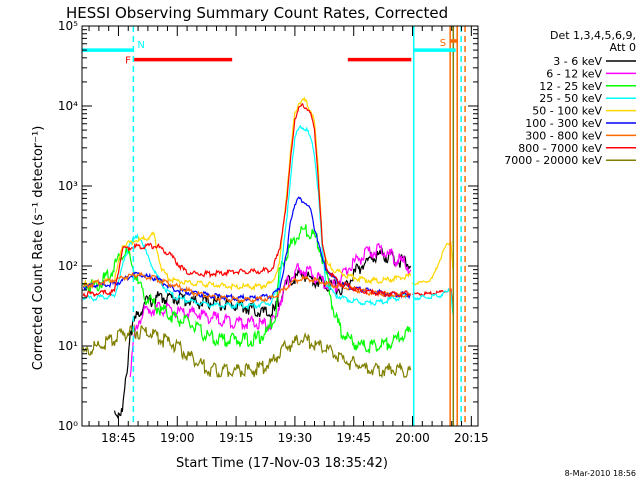 The image size is (640, 480). I want to click on legend-entry-label: 300 - 800 keV, so click(563, 135).